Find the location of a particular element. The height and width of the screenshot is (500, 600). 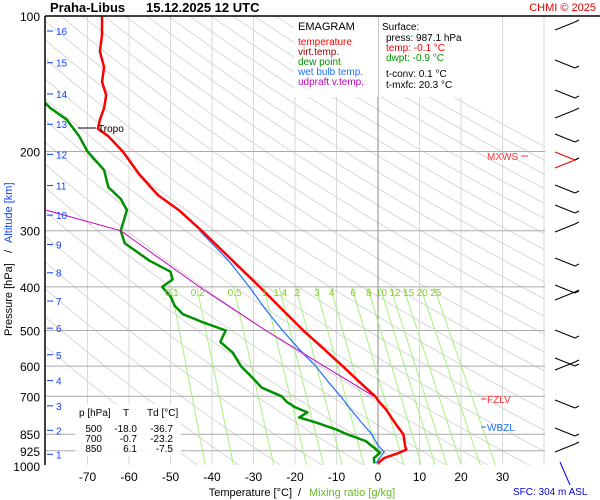

y-axis-title: Pressure [hPa] is located at coordinates (9, 299).